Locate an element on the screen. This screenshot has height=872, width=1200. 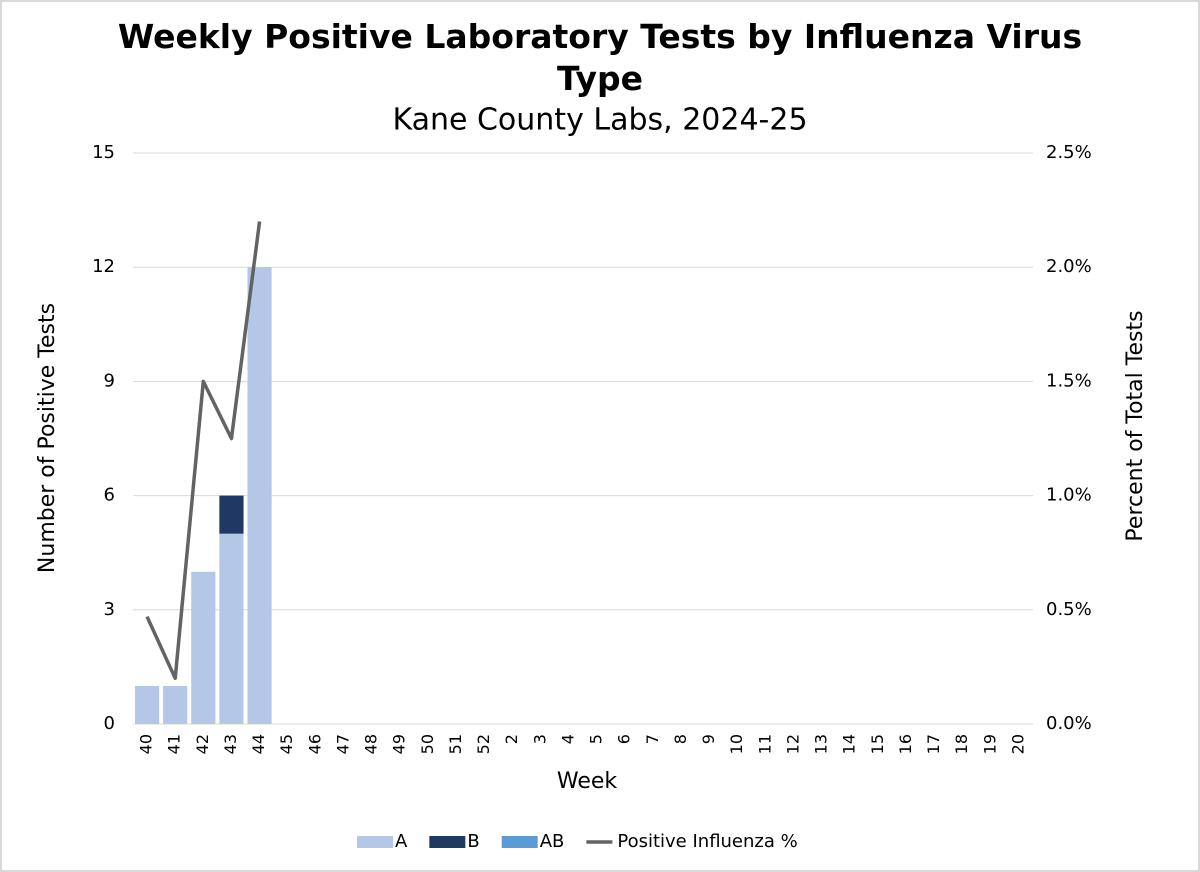
x-tick-label: 5 is located at coordinates (596, 739).